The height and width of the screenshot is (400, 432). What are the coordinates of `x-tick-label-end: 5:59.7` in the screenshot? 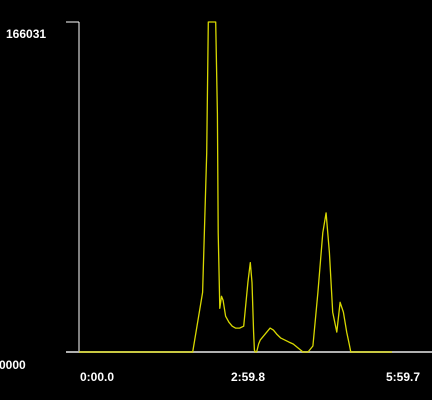 It's located at (403, 377).